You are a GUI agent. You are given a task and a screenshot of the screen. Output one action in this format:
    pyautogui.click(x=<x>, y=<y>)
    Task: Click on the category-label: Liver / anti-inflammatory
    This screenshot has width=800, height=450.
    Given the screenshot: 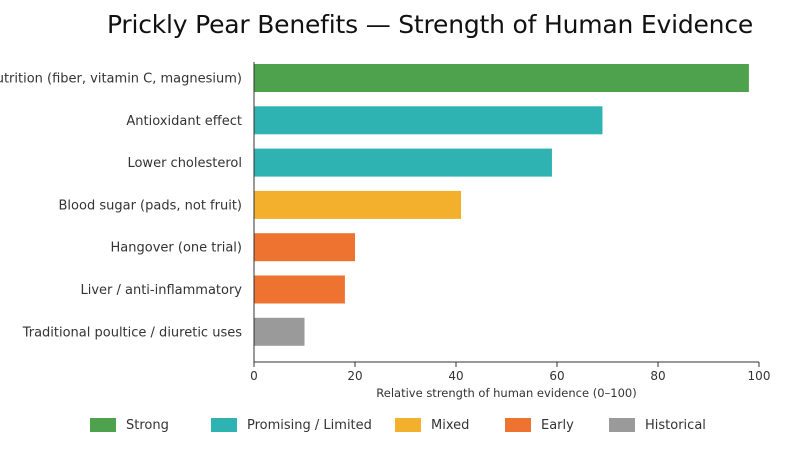 What is the action you would take?
    pyautogui.click(x=161, y=290)
    